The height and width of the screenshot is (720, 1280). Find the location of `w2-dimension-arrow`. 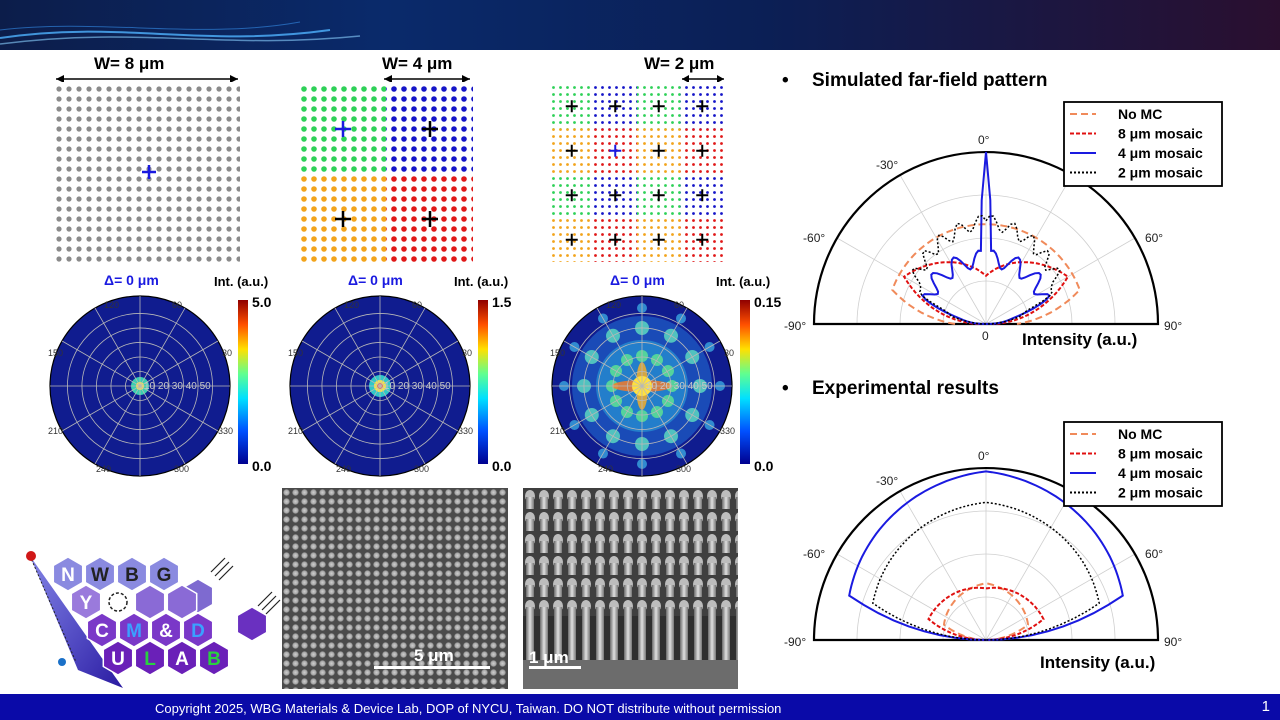

w2-dimension-arrow is located at coordinates (703, 78).